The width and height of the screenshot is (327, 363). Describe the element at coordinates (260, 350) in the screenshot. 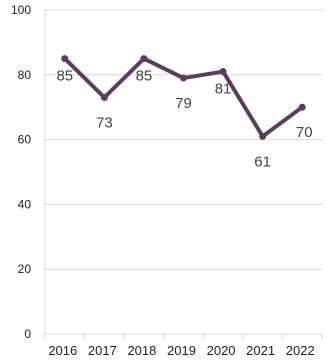

I see `x-tick-label: 2021` at that location.